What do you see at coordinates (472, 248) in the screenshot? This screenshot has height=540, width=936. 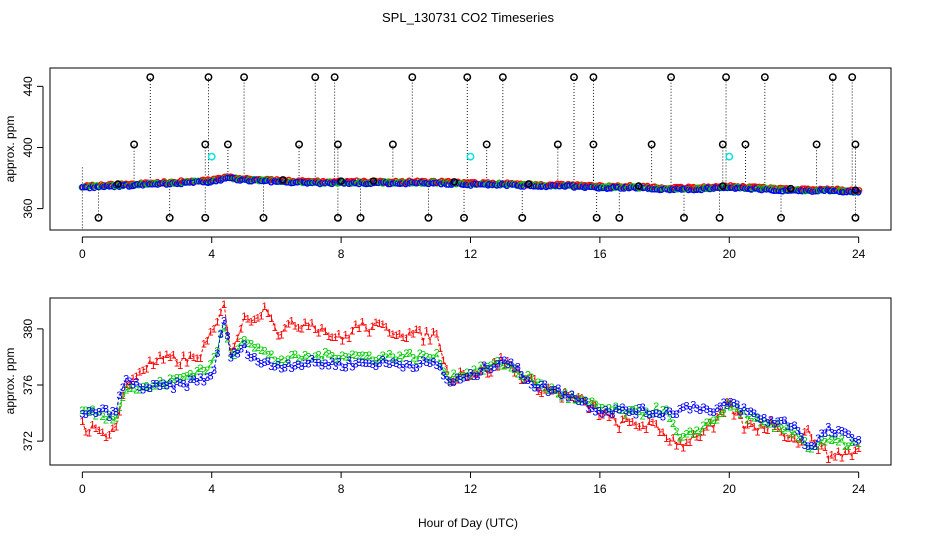 I see `top-x-axis: 0 4 8 12 16 20 24` at bounding box center [472, 248].